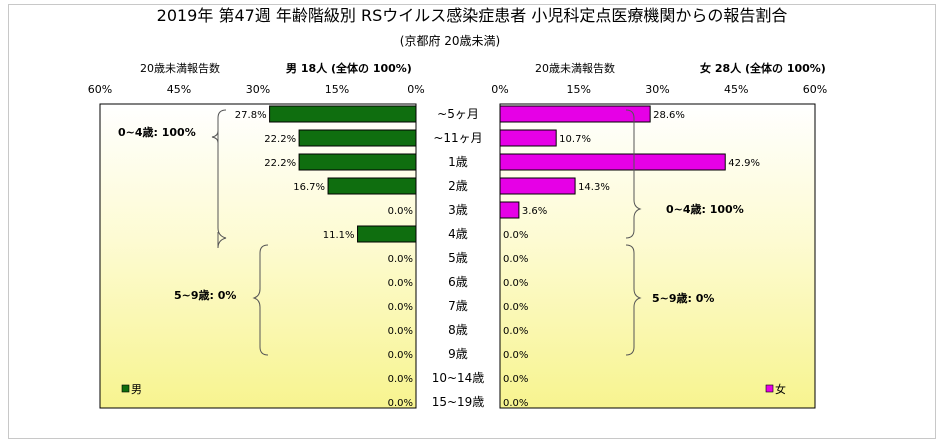  What do you see at coordinates (157, 132) in the screenshot?
I see `left-group-label-0-4: 0~4歳: 100%` at bounding box center [157, 132].